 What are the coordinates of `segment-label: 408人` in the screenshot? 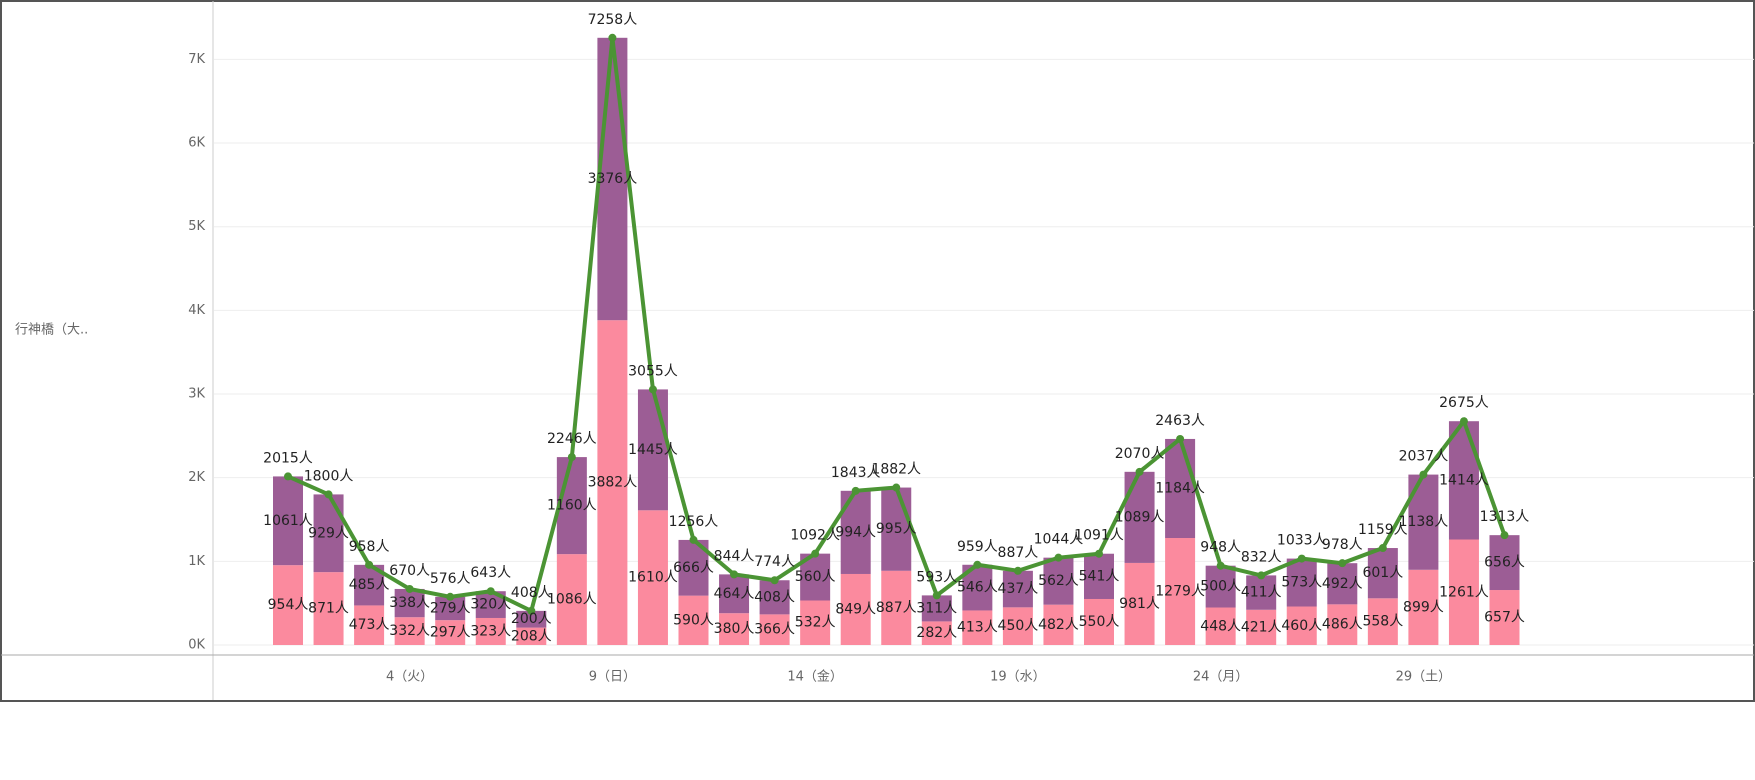 It's located at (774, 597).